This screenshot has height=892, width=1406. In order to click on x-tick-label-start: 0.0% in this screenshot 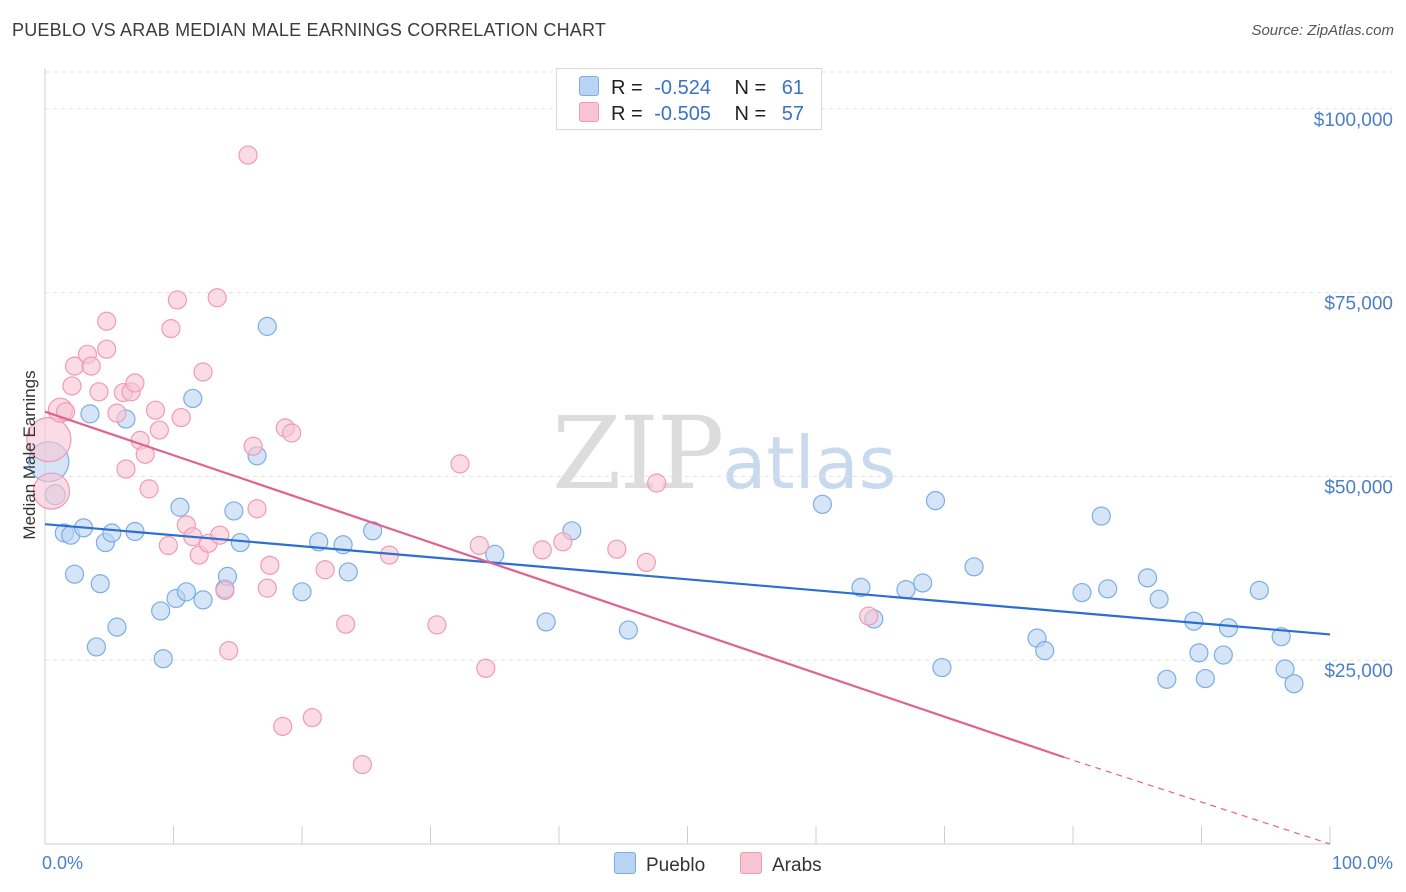, I will do `click(62, 863)`.